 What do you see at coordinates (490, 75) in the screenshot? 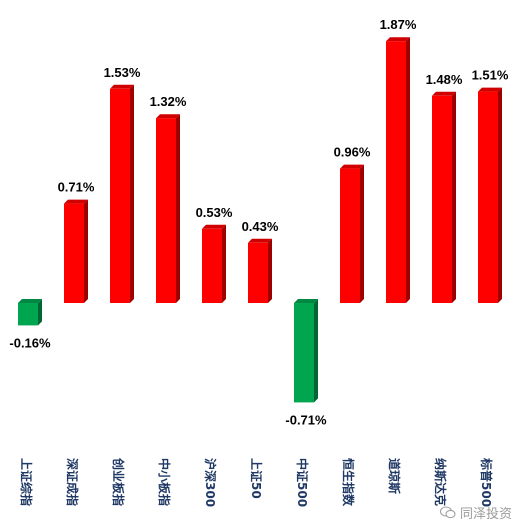
I see `data-label-11: 1.51%` at bounding box center [490, 75].